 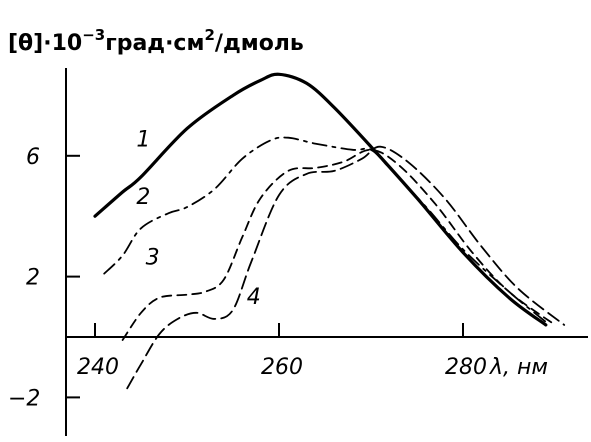 I want to click on series-labels: 1 2 3 4, so click(x=198, y=219).